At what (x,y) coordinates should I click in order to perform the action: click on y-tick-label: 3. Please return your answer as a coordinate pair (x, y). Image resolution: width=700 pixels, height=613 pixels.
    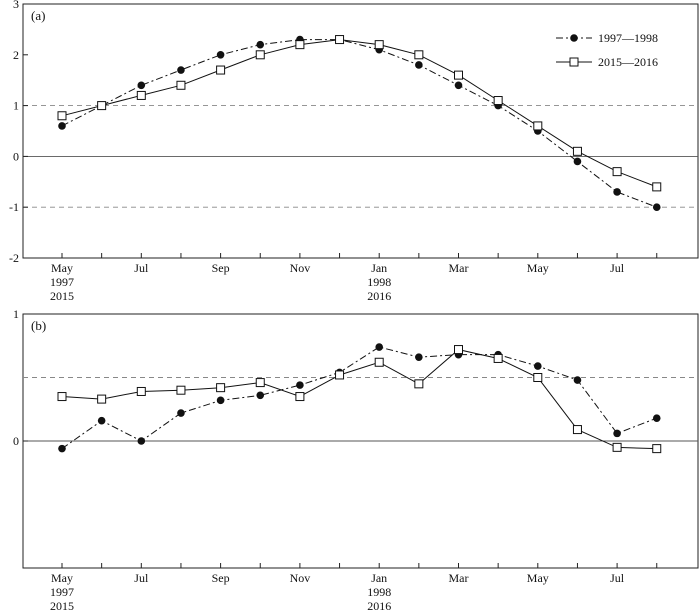
    Looking at the image, I should click on (16, 5).